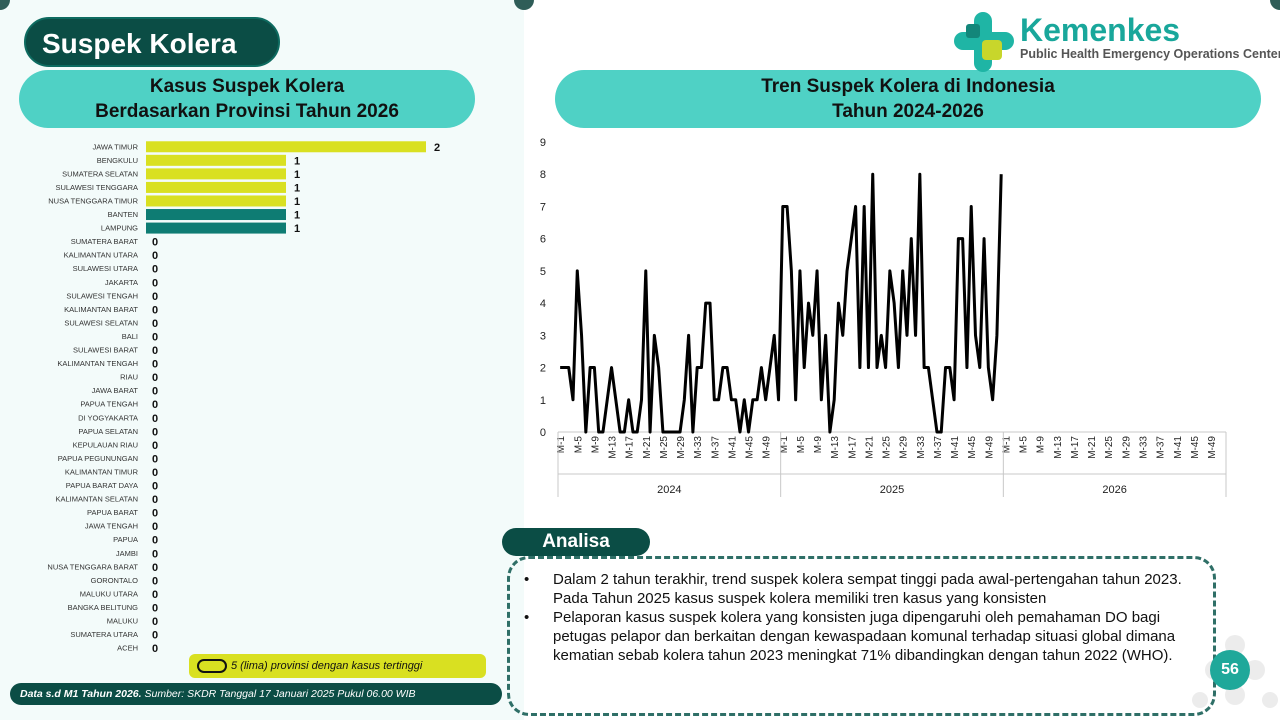 The height and width of the screenshot is (720, 1280). Describe the element at coordinates (104, 634) in the screenshot. I see `bar-category-label: SUMATERA UTARA` at that location.